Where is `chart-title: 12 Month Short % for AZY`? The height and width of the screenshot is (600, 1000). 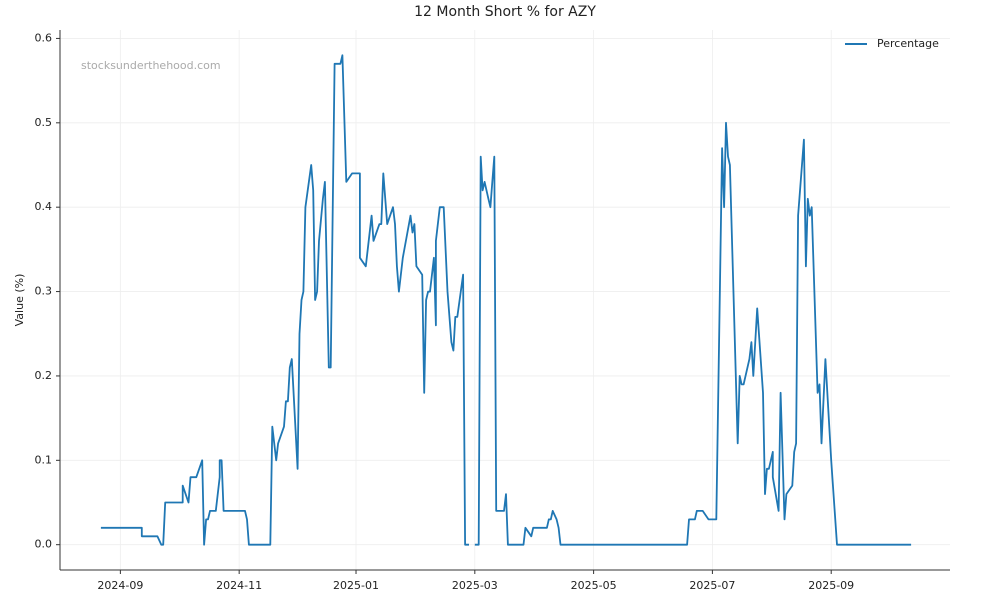
chart-title: 12 Month Short % for AZY is located at coordinates (505, 12).